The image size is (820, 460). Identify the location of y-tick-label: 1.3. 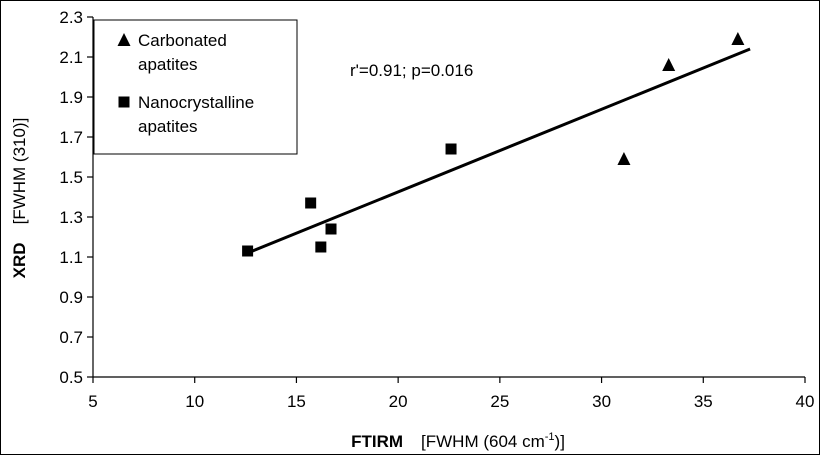
(71, 217).